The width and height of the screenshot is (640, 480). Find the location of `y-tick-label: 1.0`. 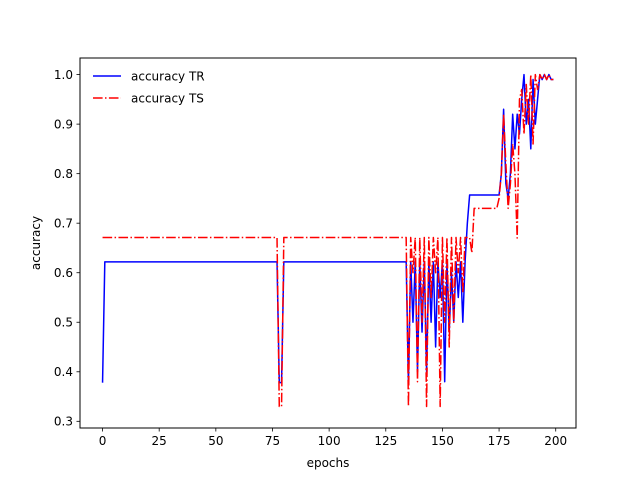

y-tick-label: 1.0 is located at coordinates (63, 75).